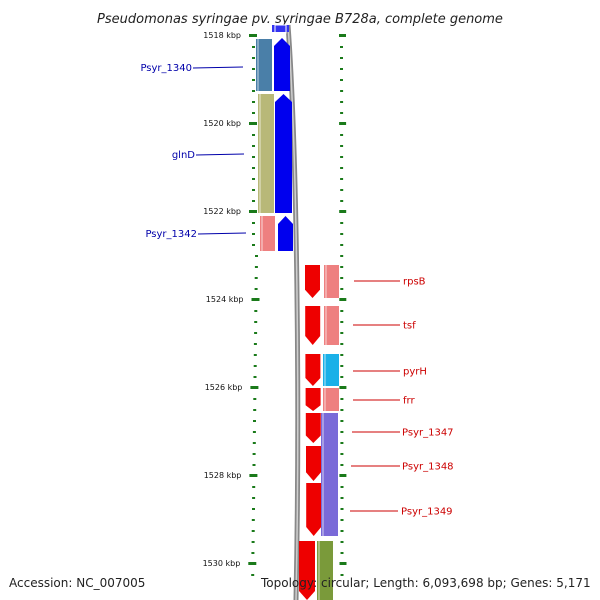 This screenshot has height=600, width=600. I want to click on gene-label-psyr_1348: Psyr_1348, so click(428, 467).